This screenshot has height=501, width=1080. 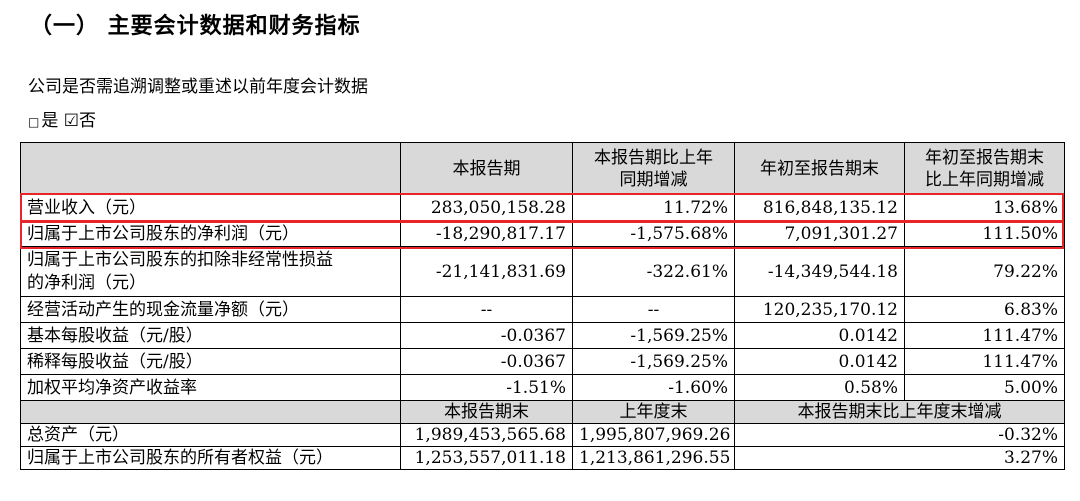 What do you see at coordinates (653, 233) in the screenshot?
I see `cell-value: -1,575.68%` at bounding box center [653, 233].